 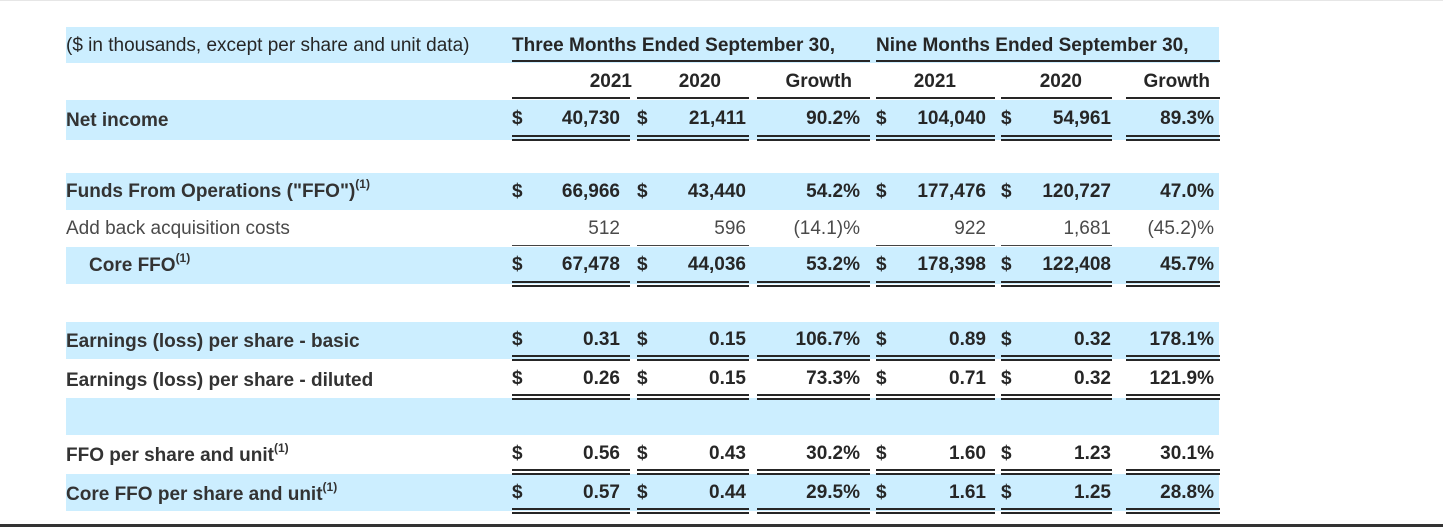 What do you see at coordinates (1181, 339) in the screenshot?
I see `cell-value: 178.1%` at bounding box center [1181, 339].